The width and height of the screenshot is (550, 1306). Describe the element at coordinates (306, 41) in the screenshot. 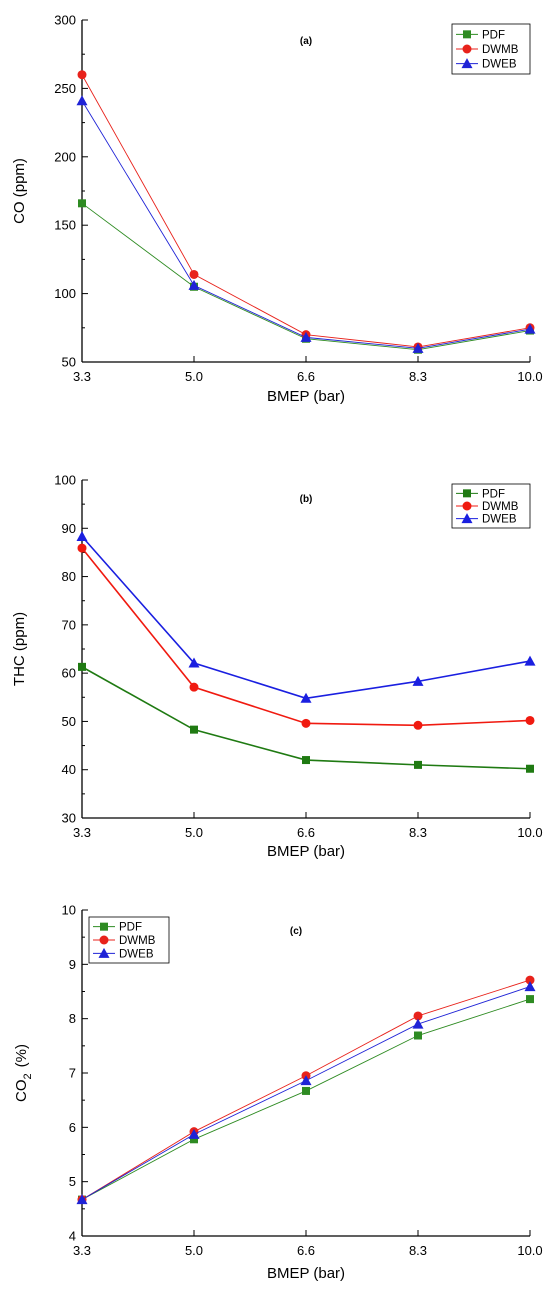

I see `panel-label: (a)` at that location.